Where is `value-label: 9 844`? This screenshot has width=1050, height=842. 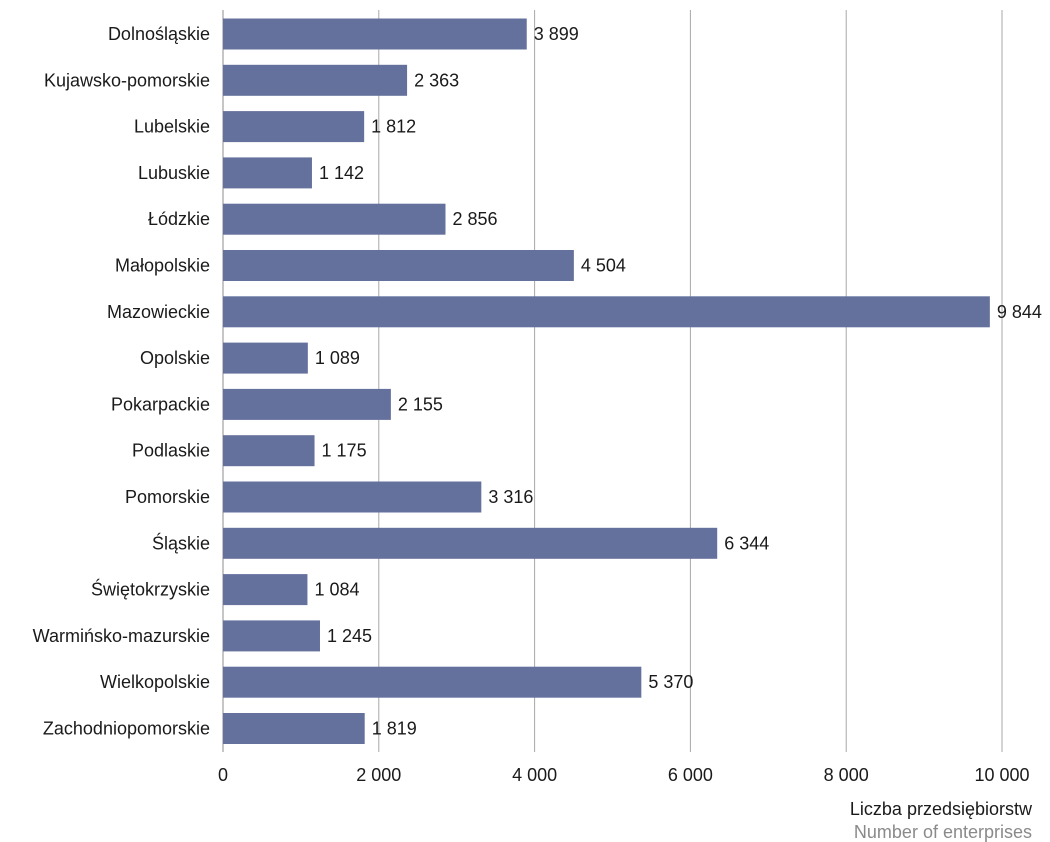 value-label: 9 844 is located at coordinates (1019, 312).